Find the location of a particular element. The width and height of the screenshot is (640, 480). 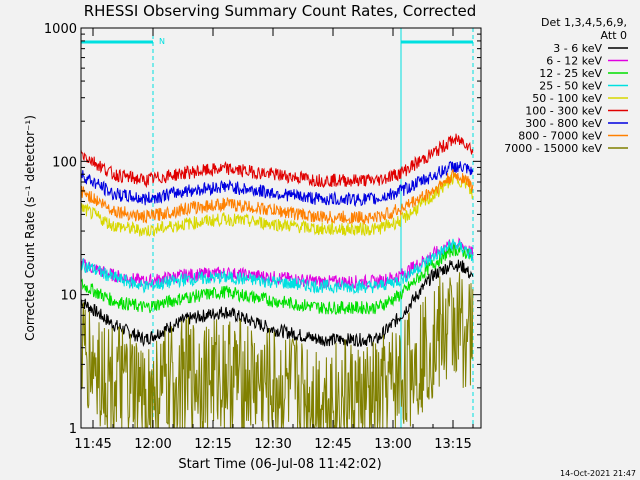

x-axis-label: Start Time (06-Jul-08 11:42:02) is located at coordinates (279, 464).